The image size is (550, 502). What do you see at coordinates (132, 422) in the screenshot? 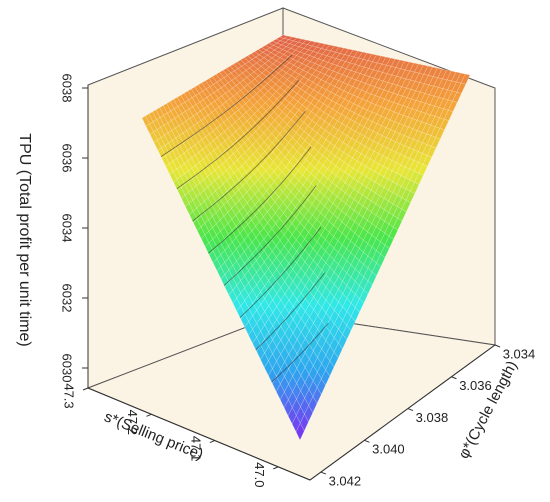
I see `x-tick-label: 47.2` at bounding box center [132, 422].